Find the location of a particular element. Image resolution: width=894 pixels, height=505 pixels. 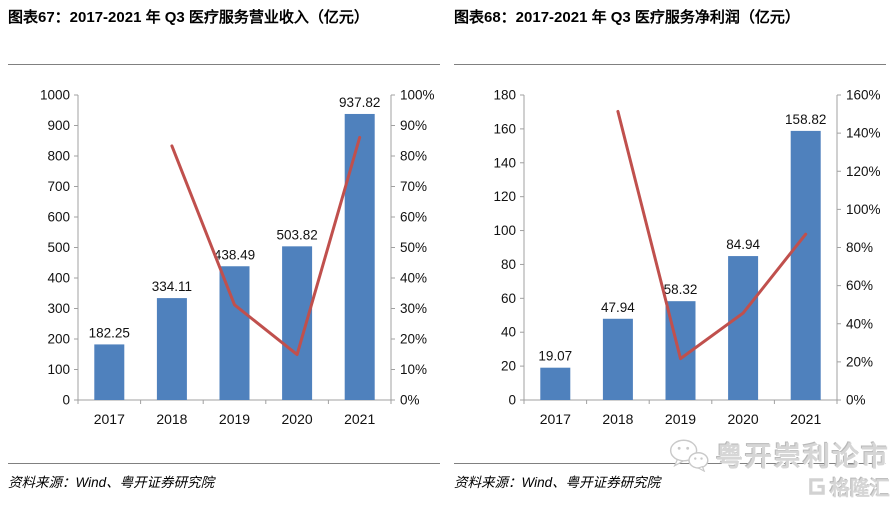

right-tick-label: 10% is located at coordinates (413, 369).